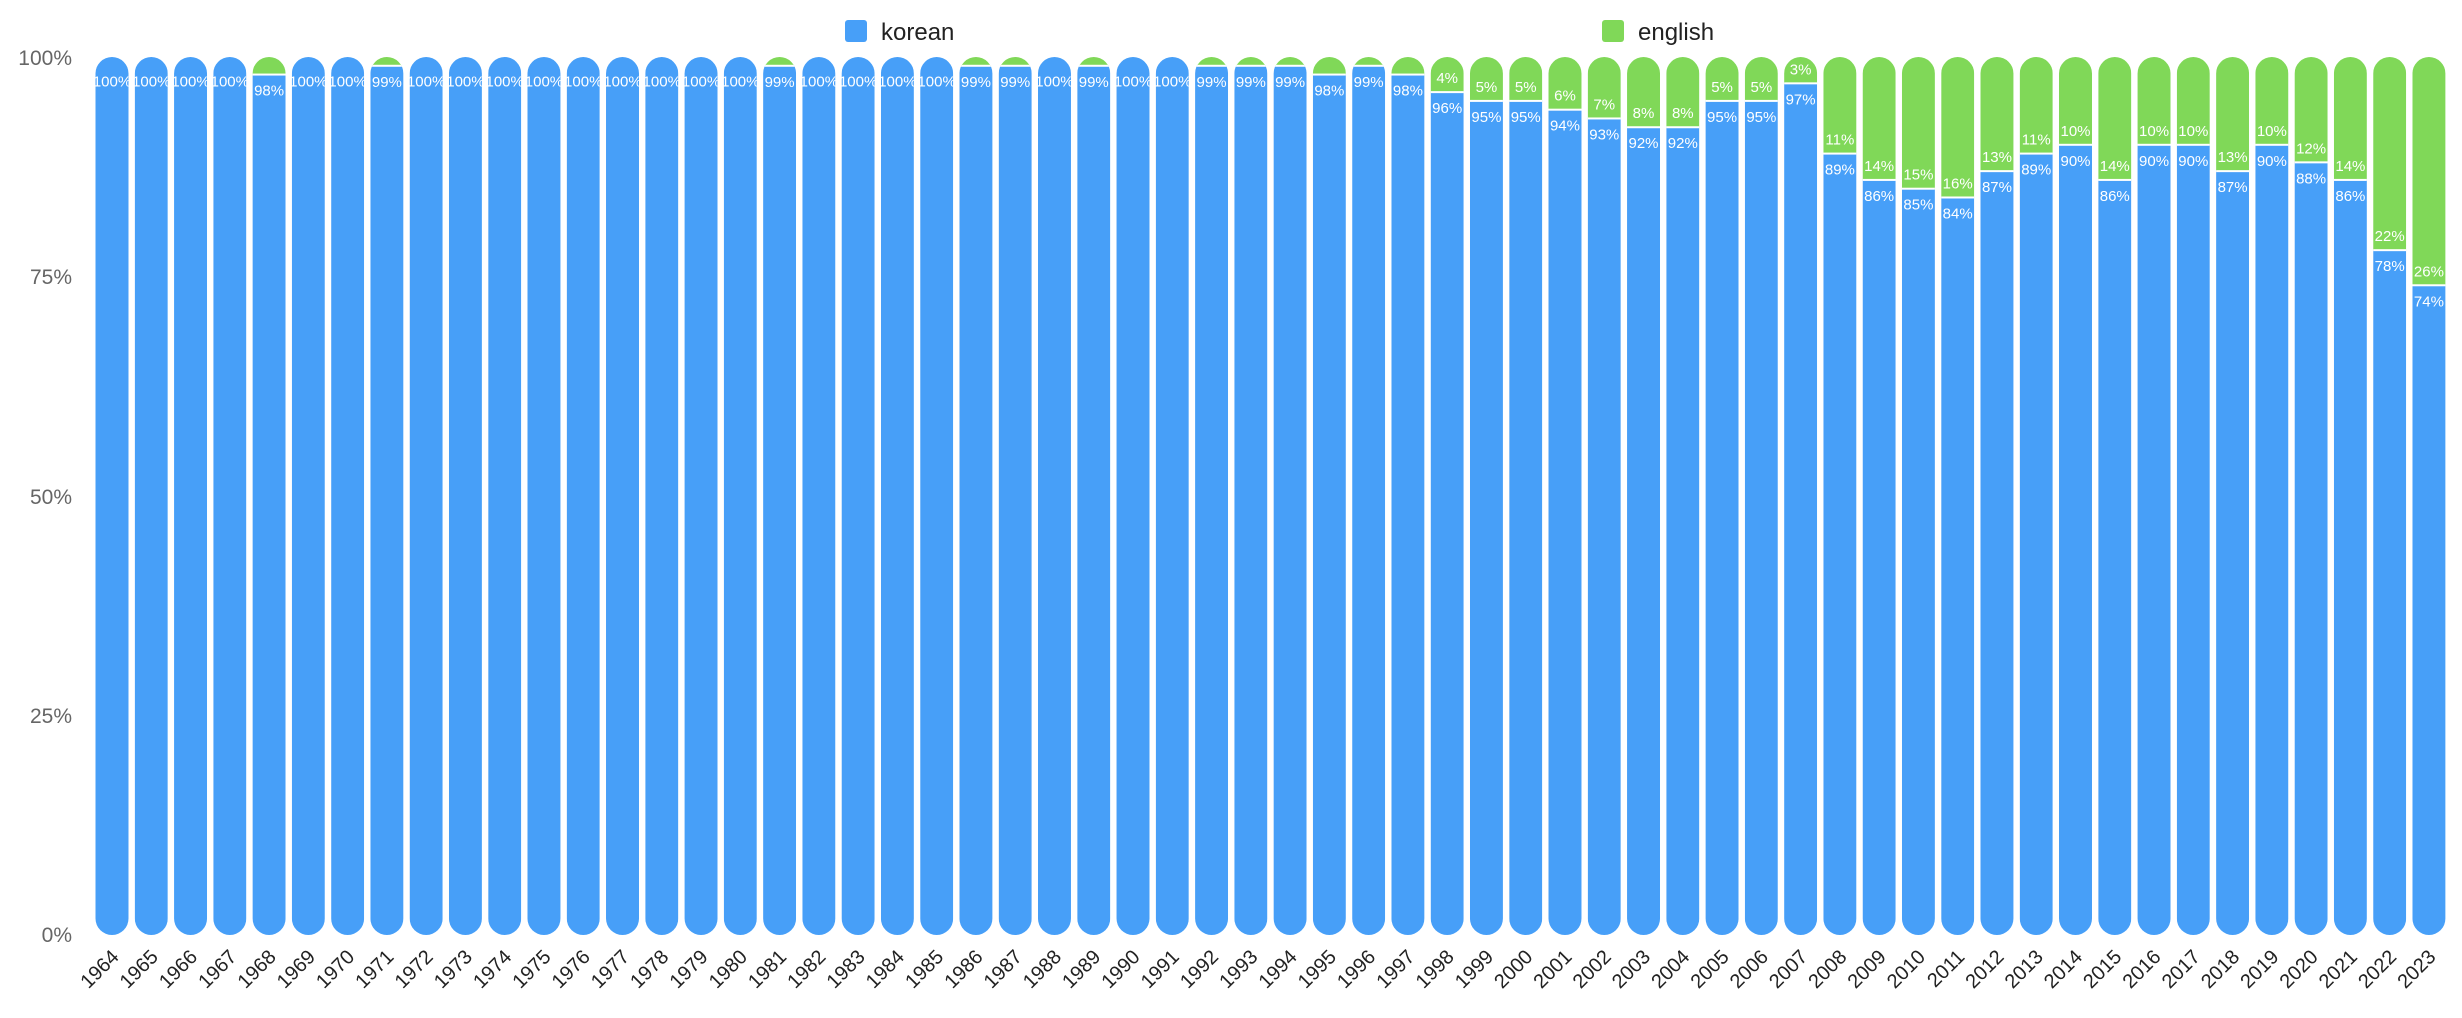 The image size is (2462, 1018). What do you see at coordinates (387, 496) in the screenshot?
I see `bar-1971` at bounding box center [387, 496].